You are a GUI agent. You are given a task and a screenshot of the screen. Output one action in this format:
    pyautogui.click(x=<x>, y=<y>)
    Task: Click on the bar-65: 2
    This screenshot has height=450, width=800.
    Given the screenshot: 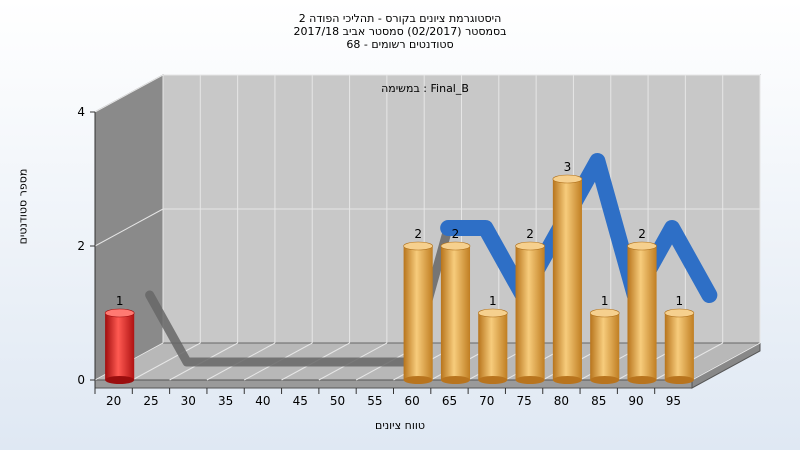 What is the action you would take?
    pyautogui.click(x=455, y=305)
    